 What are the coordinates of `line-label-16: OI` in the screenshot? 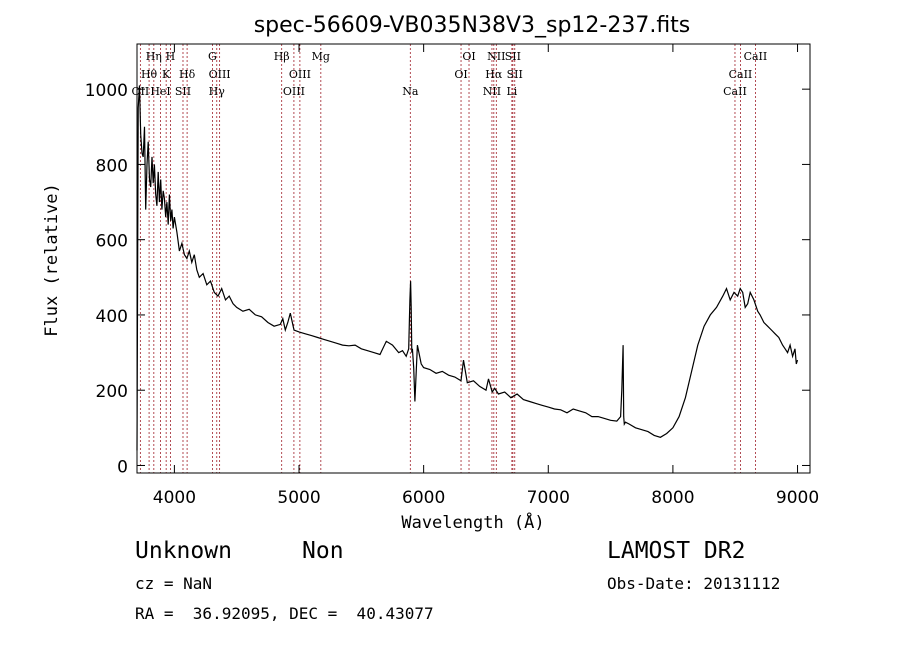 It's located at (468, 56).